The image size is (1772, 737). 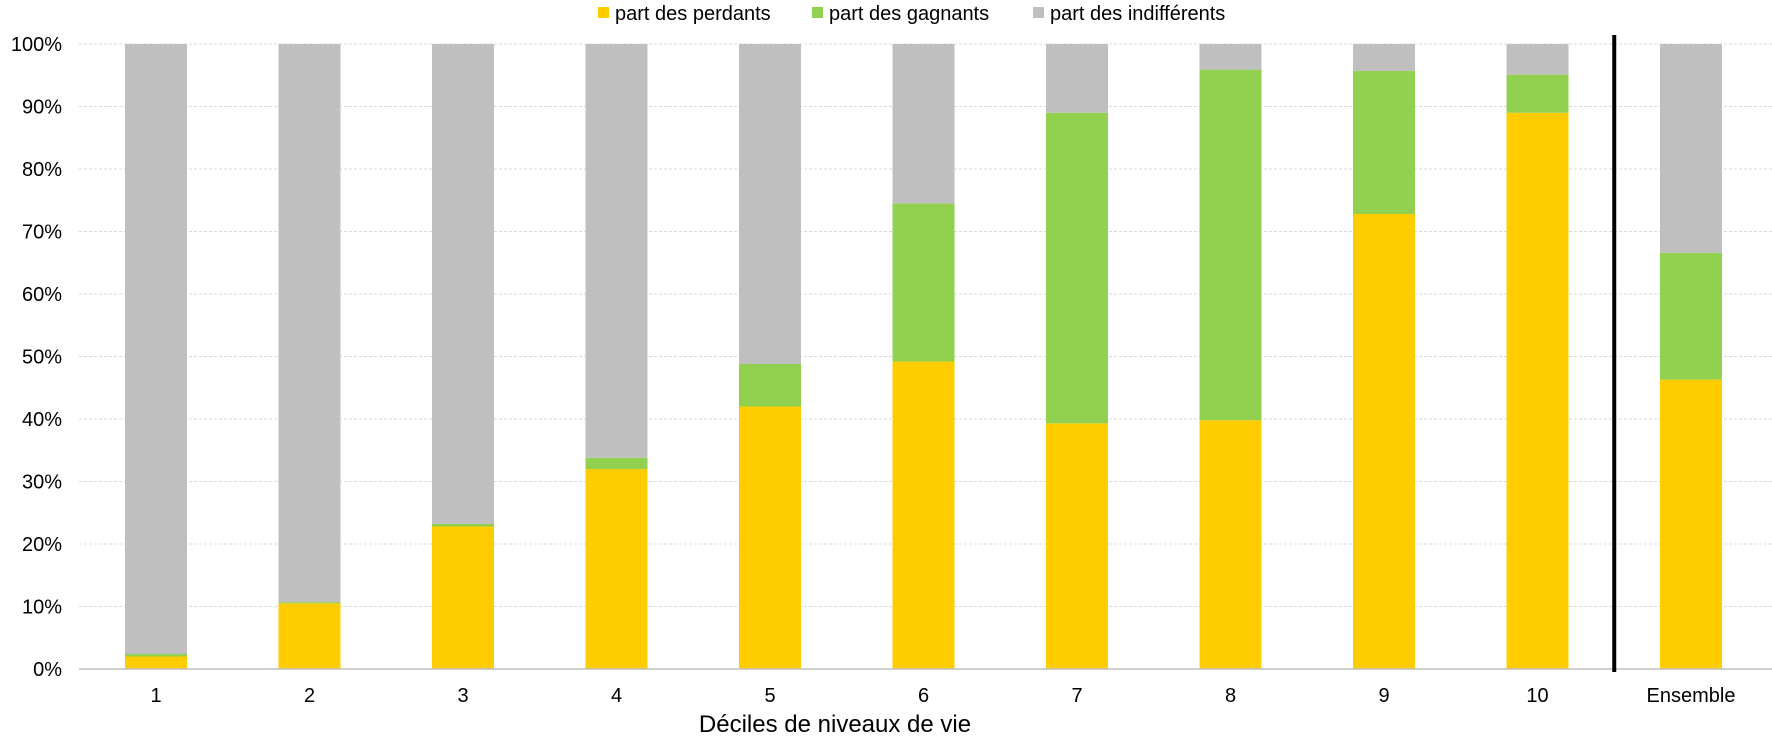 I want to click on x-tick-label: 3, so click(x=462, y=696).